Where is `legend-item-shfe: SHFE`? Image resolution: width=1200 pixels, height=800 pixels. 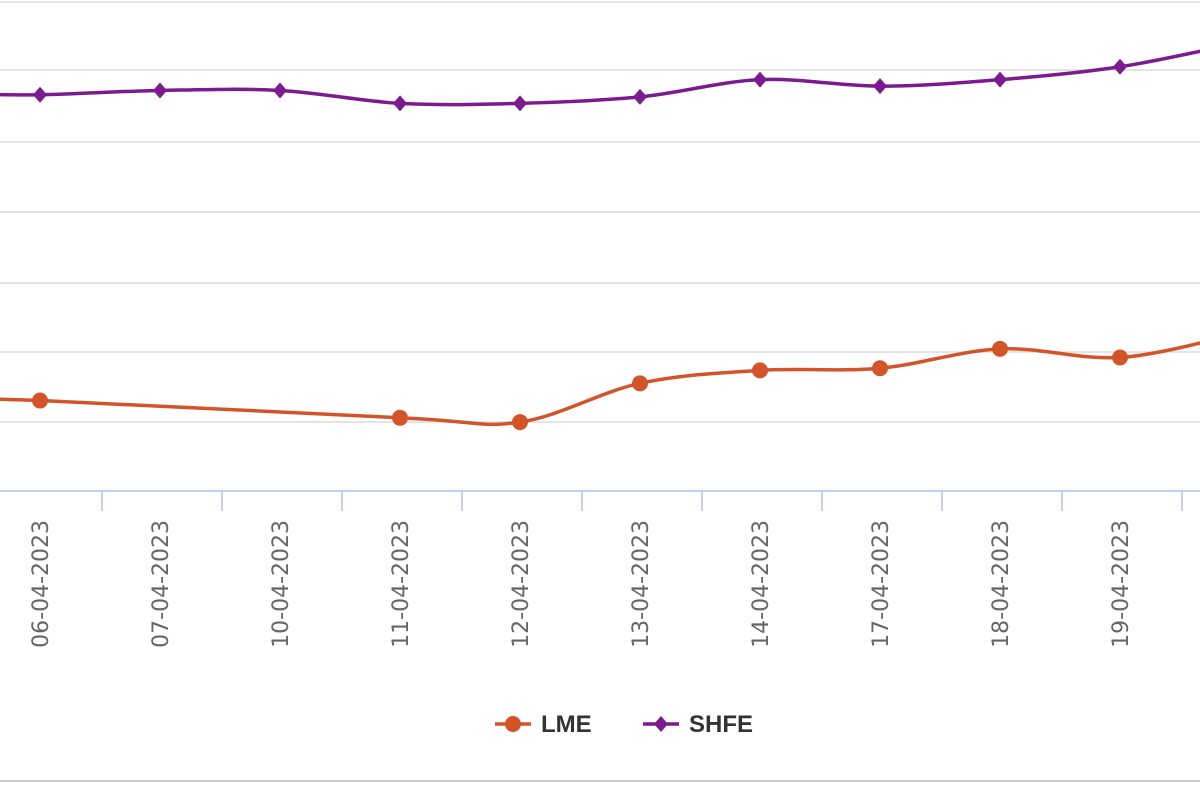 legend-item-shfe: SHFE is located at coordinates (698, 724).